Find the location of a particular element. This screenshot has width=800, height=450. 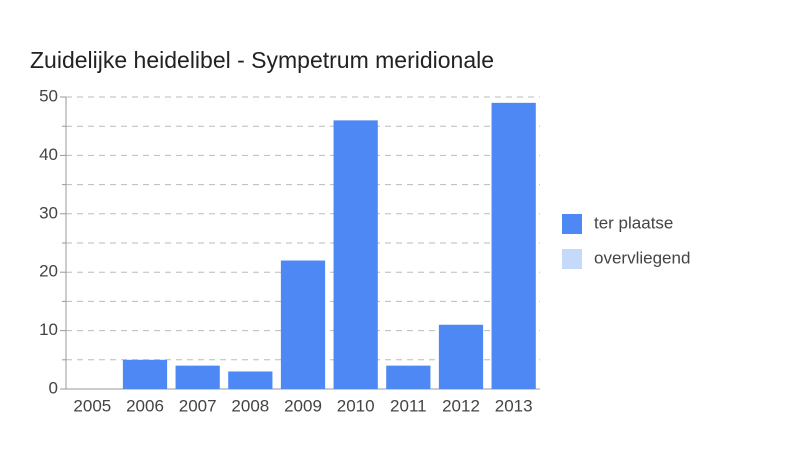

y-tick-label: 40 is located at coordinates (48, 154).